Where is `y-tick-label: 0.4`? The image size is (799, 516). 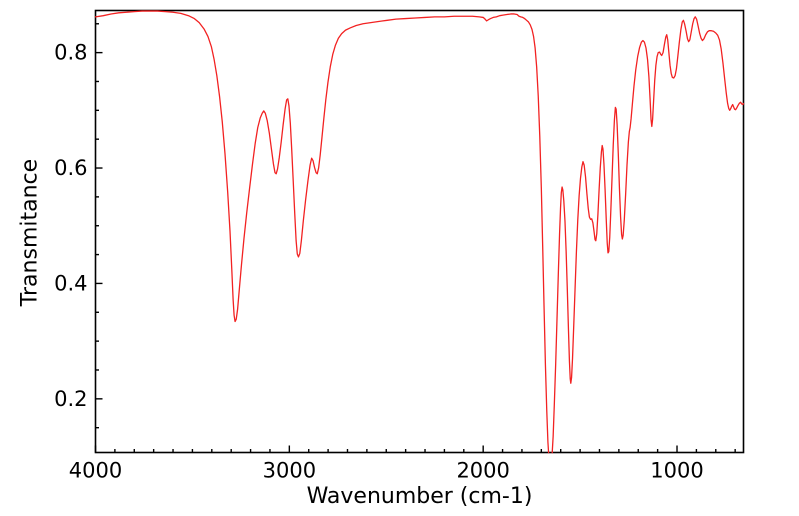
y-tick-label: 0.4 is located at coordinates (70, 283).